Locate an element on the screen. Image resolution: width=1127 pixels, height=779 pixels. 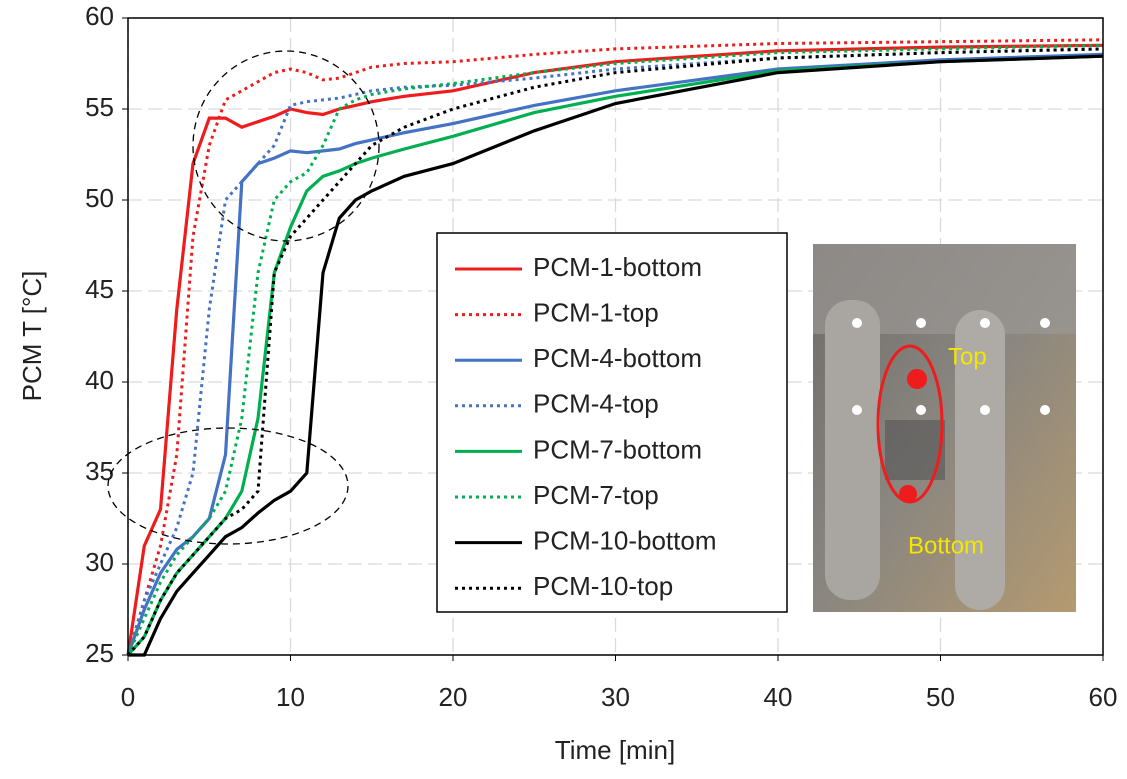
legend-label: PCM-10-top is located at coordinates (603, 586).